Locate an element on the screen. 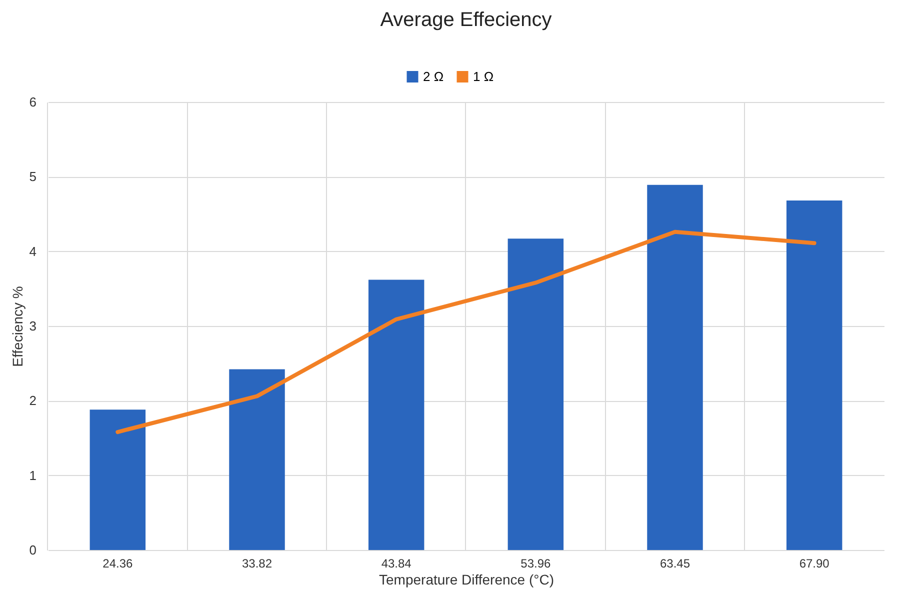 This screenshot has width=913, height=613. chart-title: Average Effeciency is located at coordinates (466, 20).